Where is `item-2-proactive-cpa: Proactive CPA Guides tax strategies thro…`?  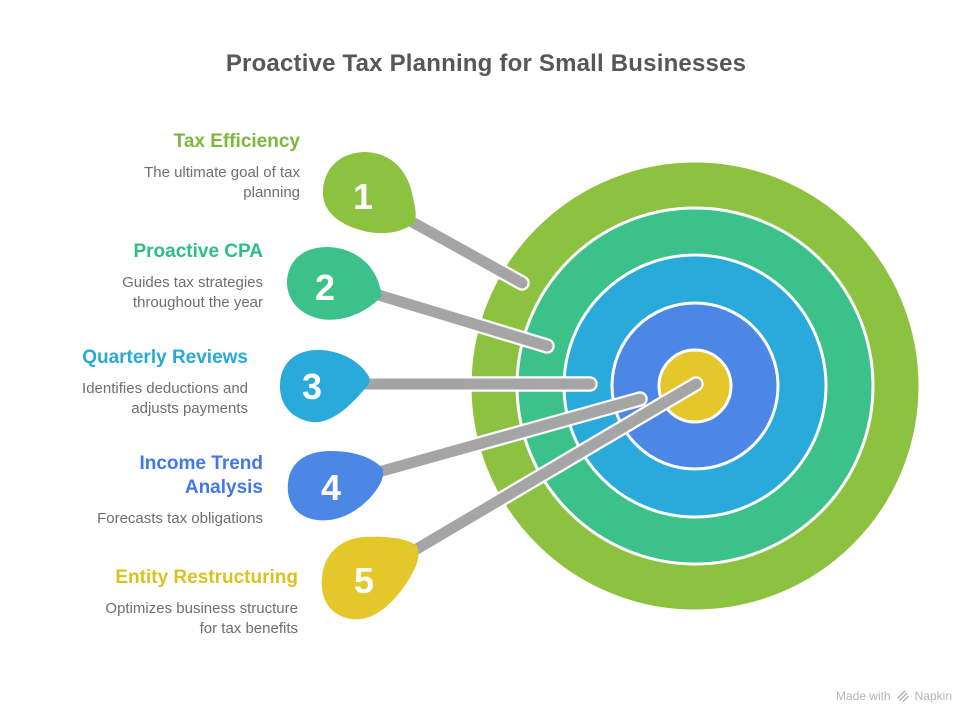 item-2-proactive-cpa: Proactive CPA Guides tax strategies thro… is located at coordinates (192, 276).